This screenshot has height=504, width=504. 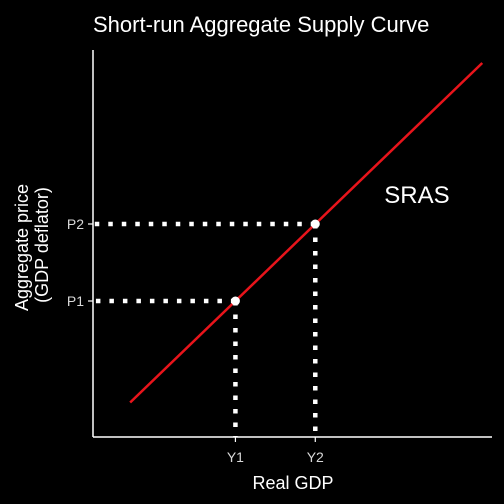 I want to click on y-tick-label-1: P1, so click(x=75, y=301).